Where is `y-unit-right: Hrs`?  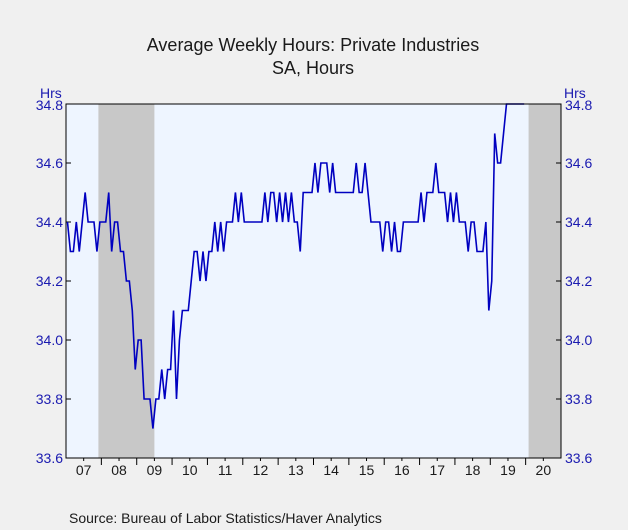
y-unit-right: Hrs is located at coordinates (575, 93).